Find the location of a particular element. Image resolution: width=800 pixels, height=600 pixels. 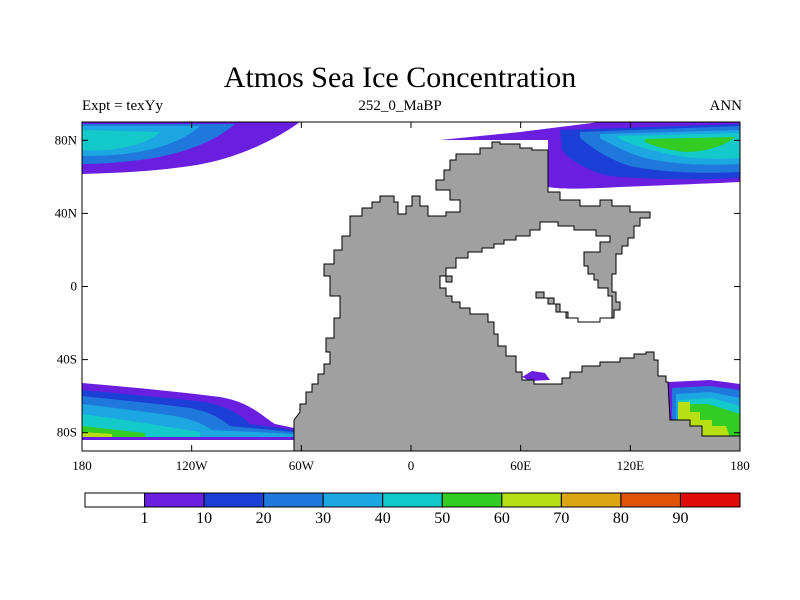

colorbar-label: 1 is located at coordinates (145, 518).